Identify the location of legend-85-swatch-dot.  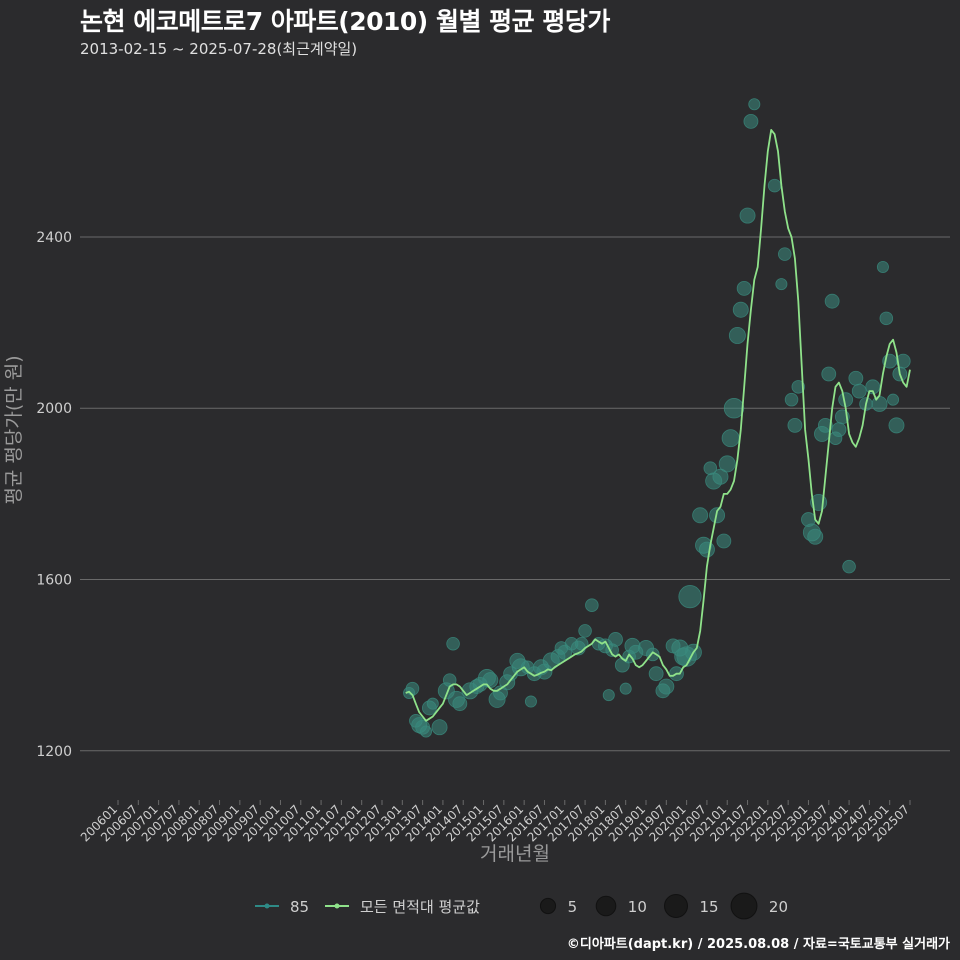
(267, 906).